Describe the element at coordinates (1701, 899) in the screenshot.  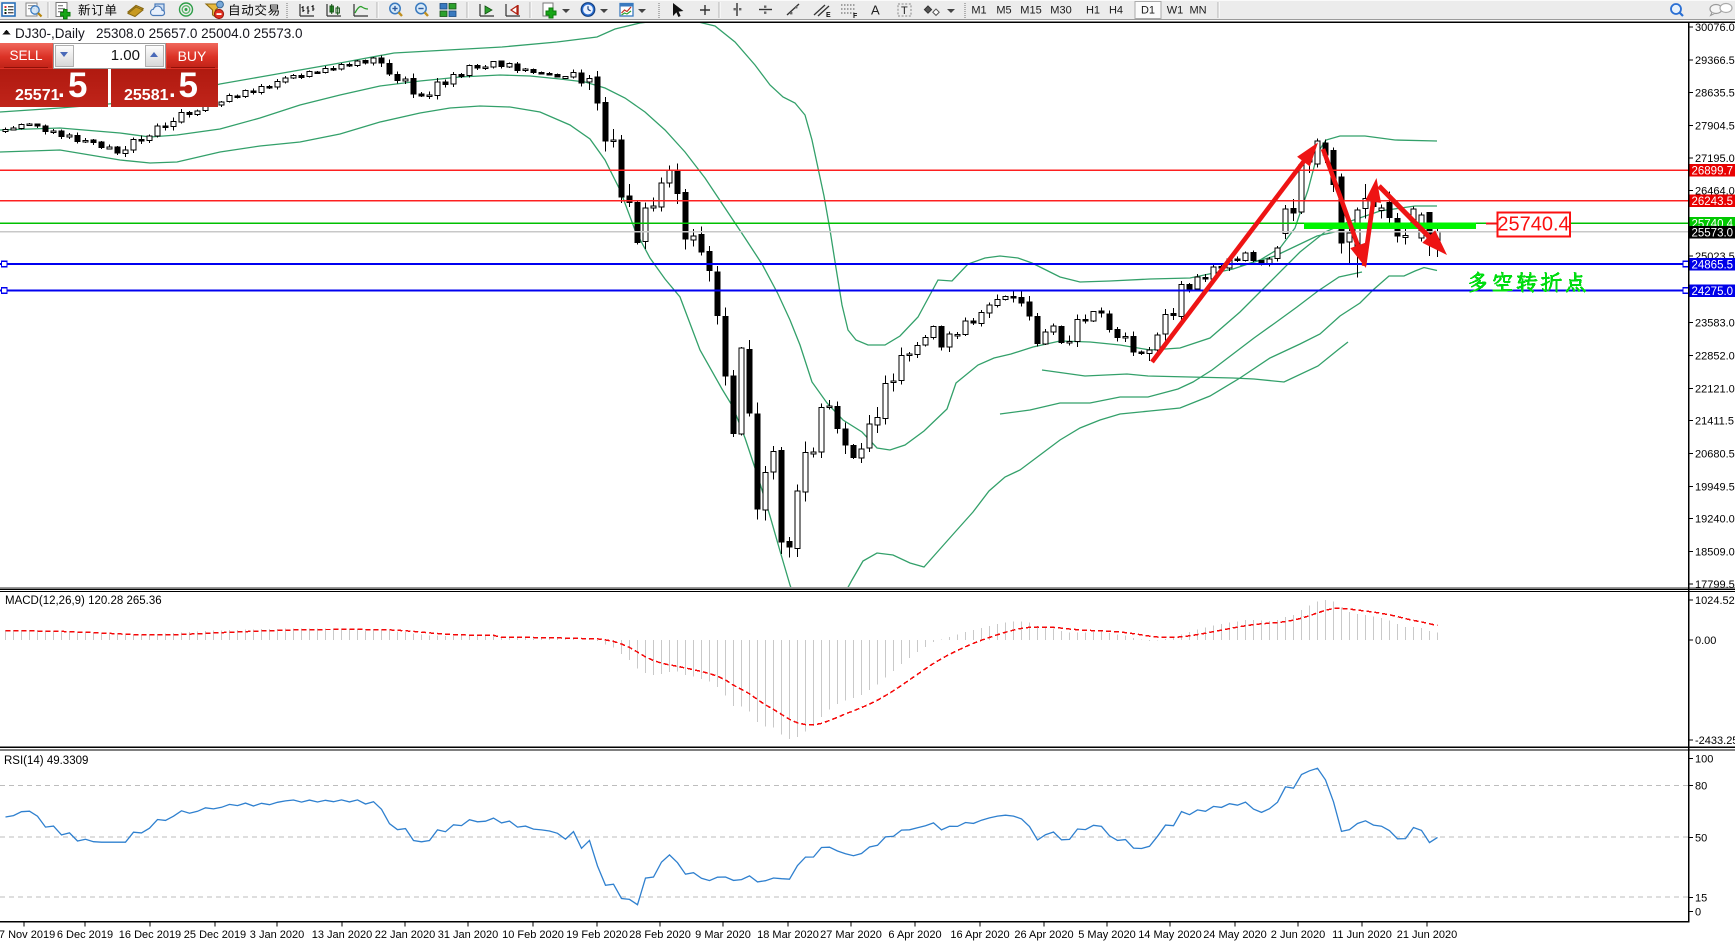
I see `svg-text: 15` at that location.